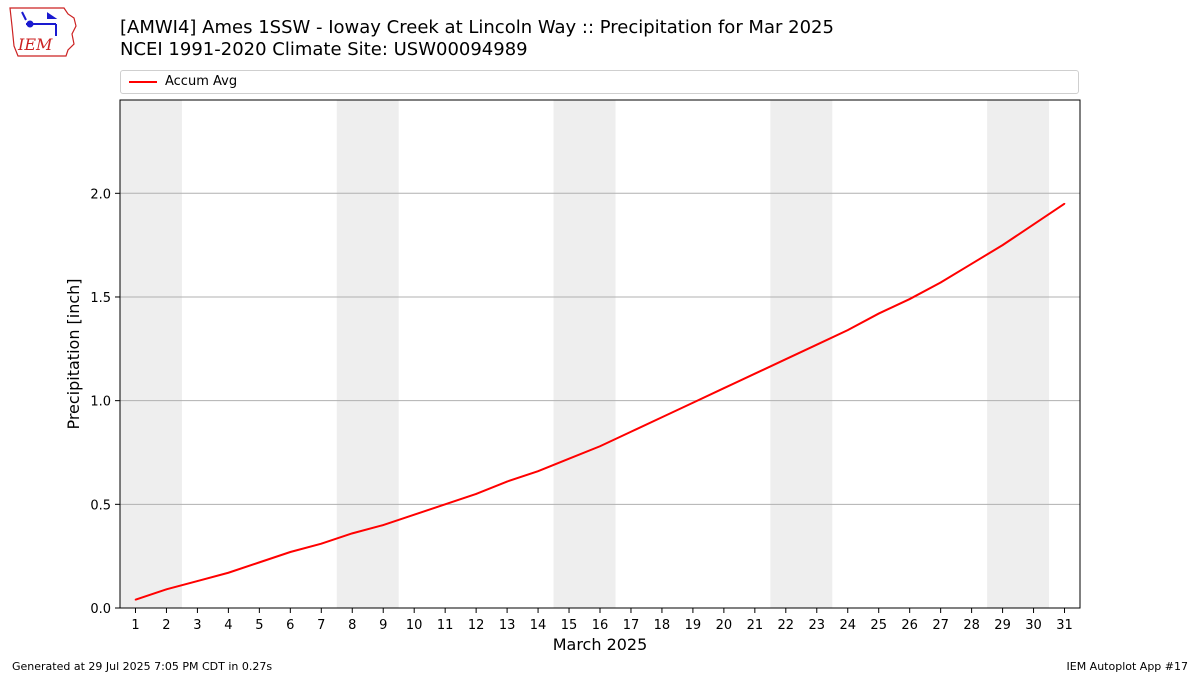 Image resolution: width=1200 pixels, height=675 pixels. What do you see at coordinates (724, 625) in the screenshot?
I see `x-tick-label: 20` at bounding box center [724, 625].